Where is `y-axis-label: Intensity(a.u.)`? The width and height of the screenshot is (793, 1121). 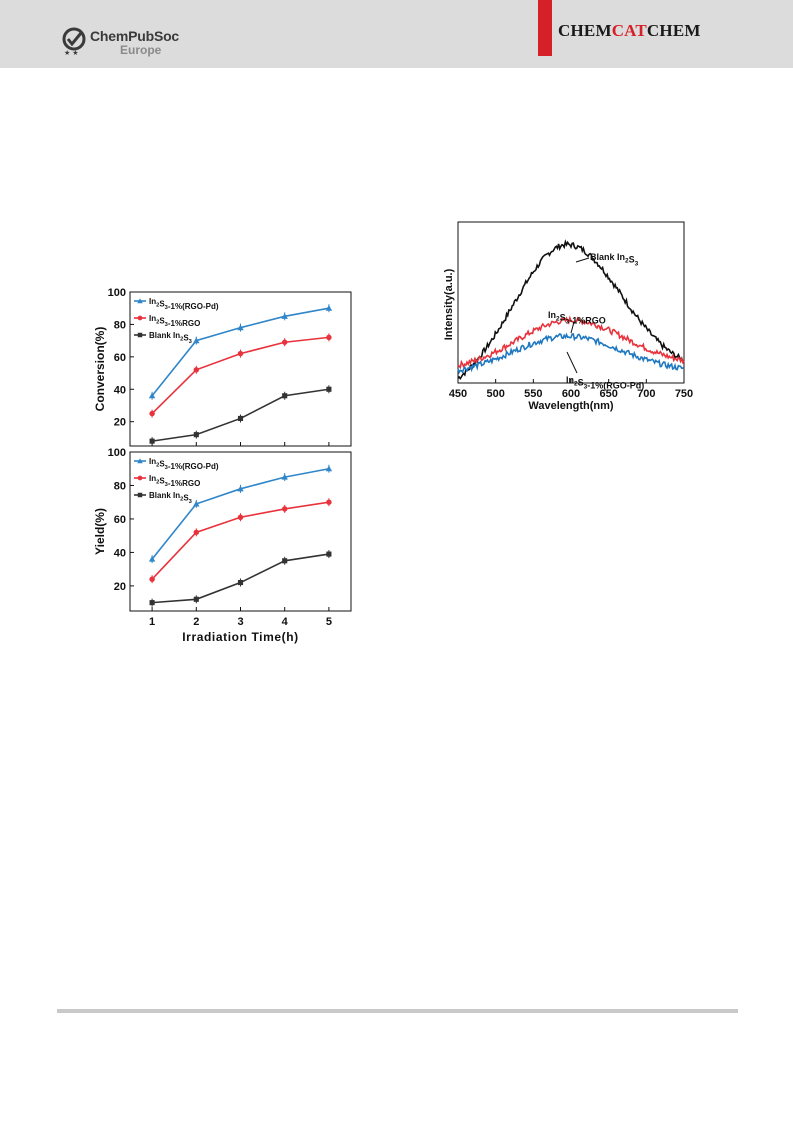 y-axis-label: Intensity(a.u.) is located at coordinates (449, 304).